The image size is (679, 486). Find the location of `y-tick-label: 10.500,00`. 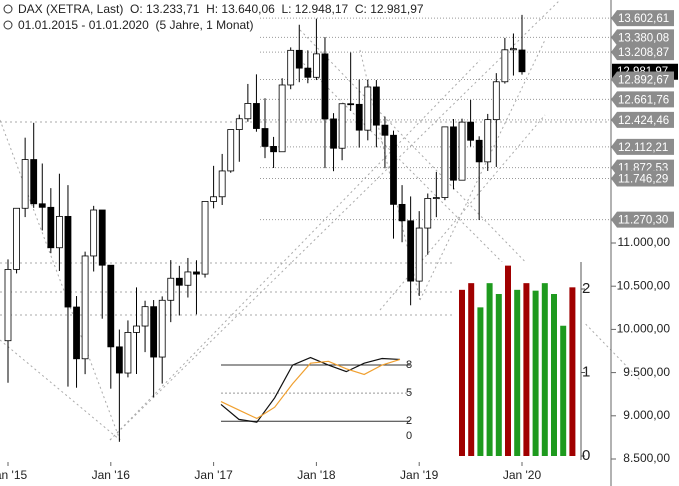

y-tick-label: 10.500,00 is located at coordinates (644, 285).